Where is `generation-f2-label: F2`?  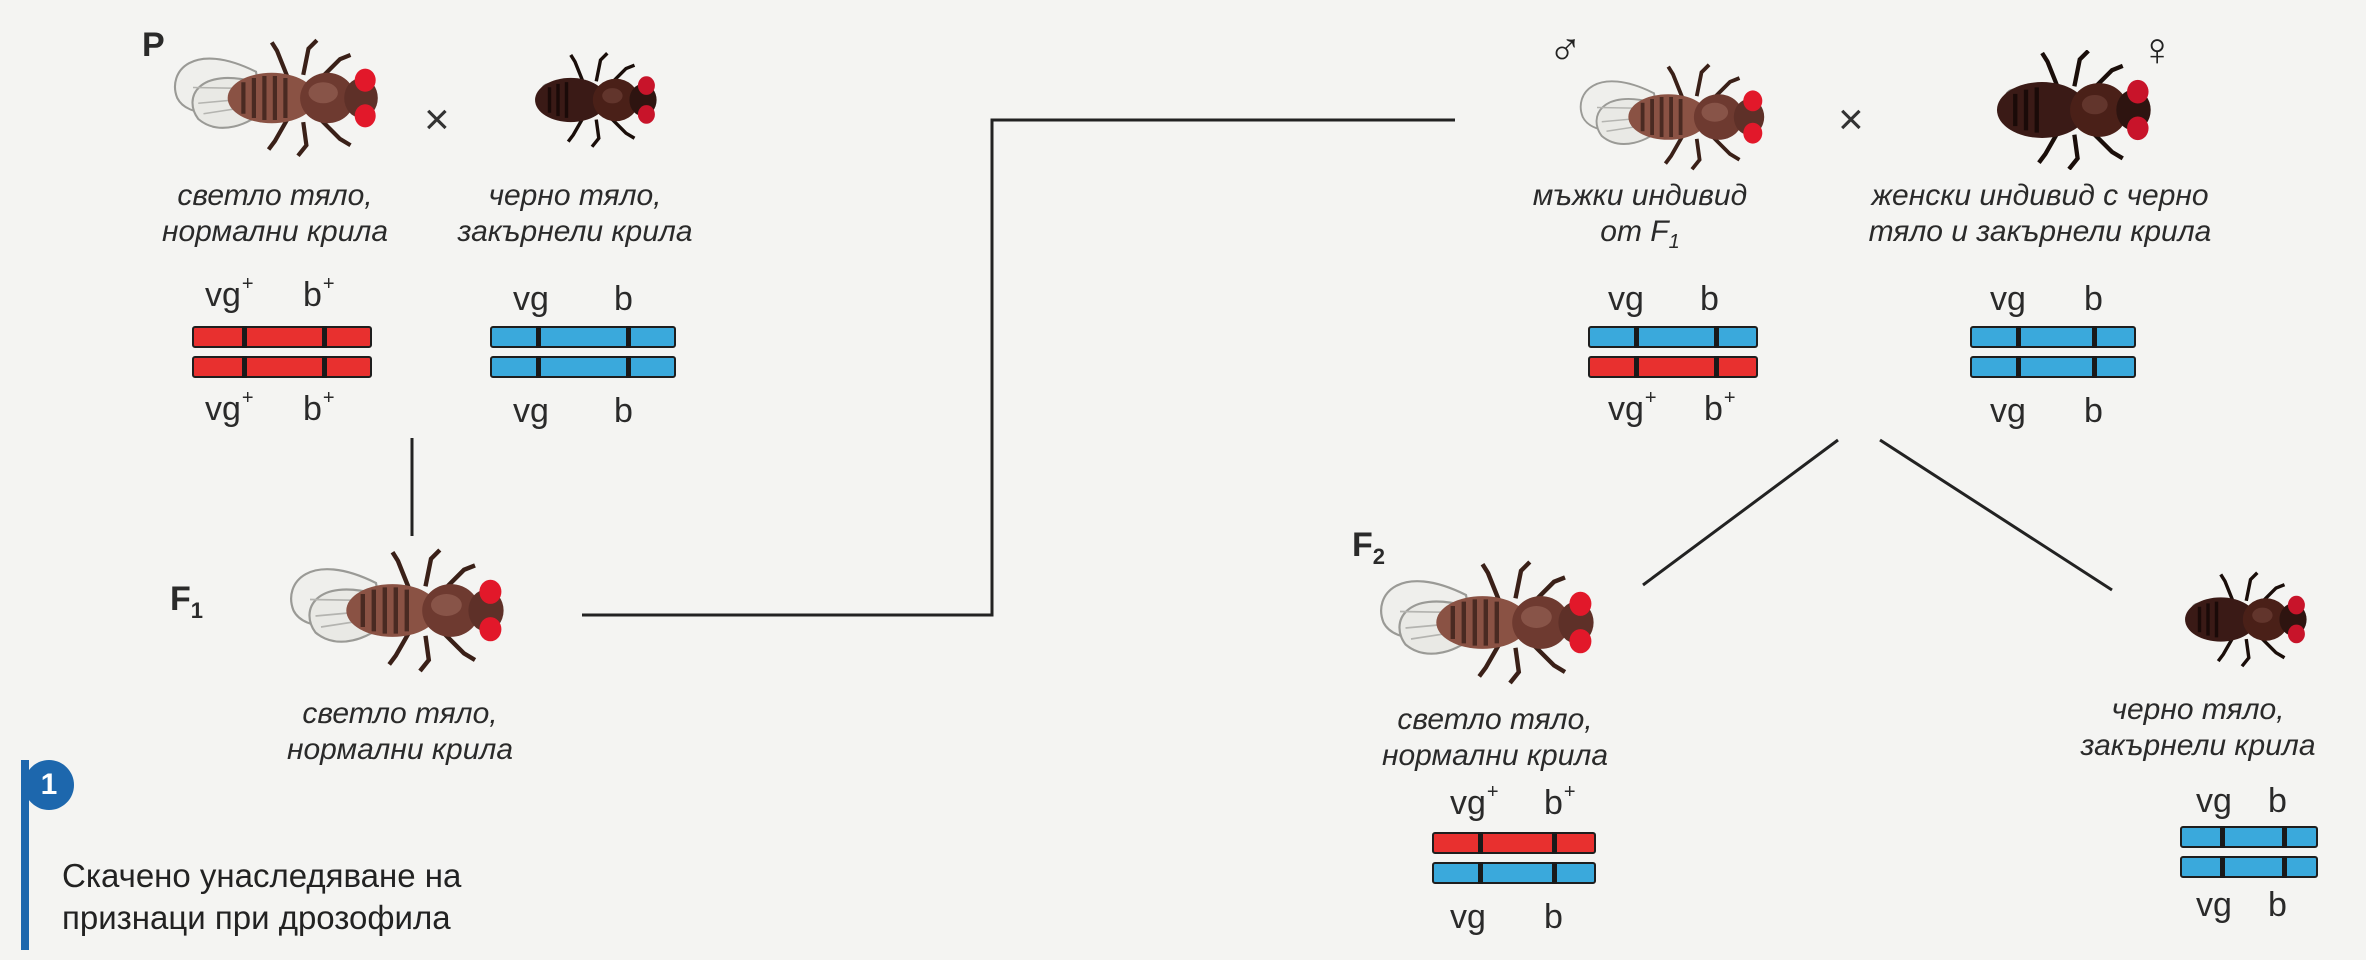
generation-f2-label: F2 is located at coordinates (1369, 547).